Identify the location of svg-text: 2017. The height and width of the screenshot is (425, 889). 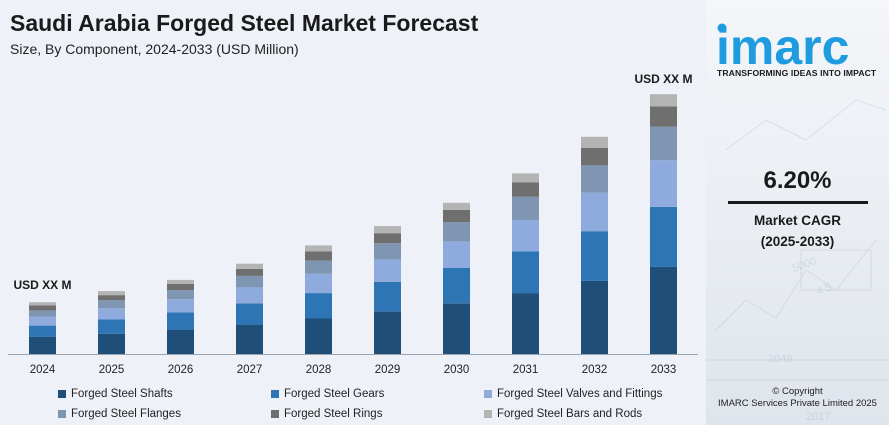
(818, 417).